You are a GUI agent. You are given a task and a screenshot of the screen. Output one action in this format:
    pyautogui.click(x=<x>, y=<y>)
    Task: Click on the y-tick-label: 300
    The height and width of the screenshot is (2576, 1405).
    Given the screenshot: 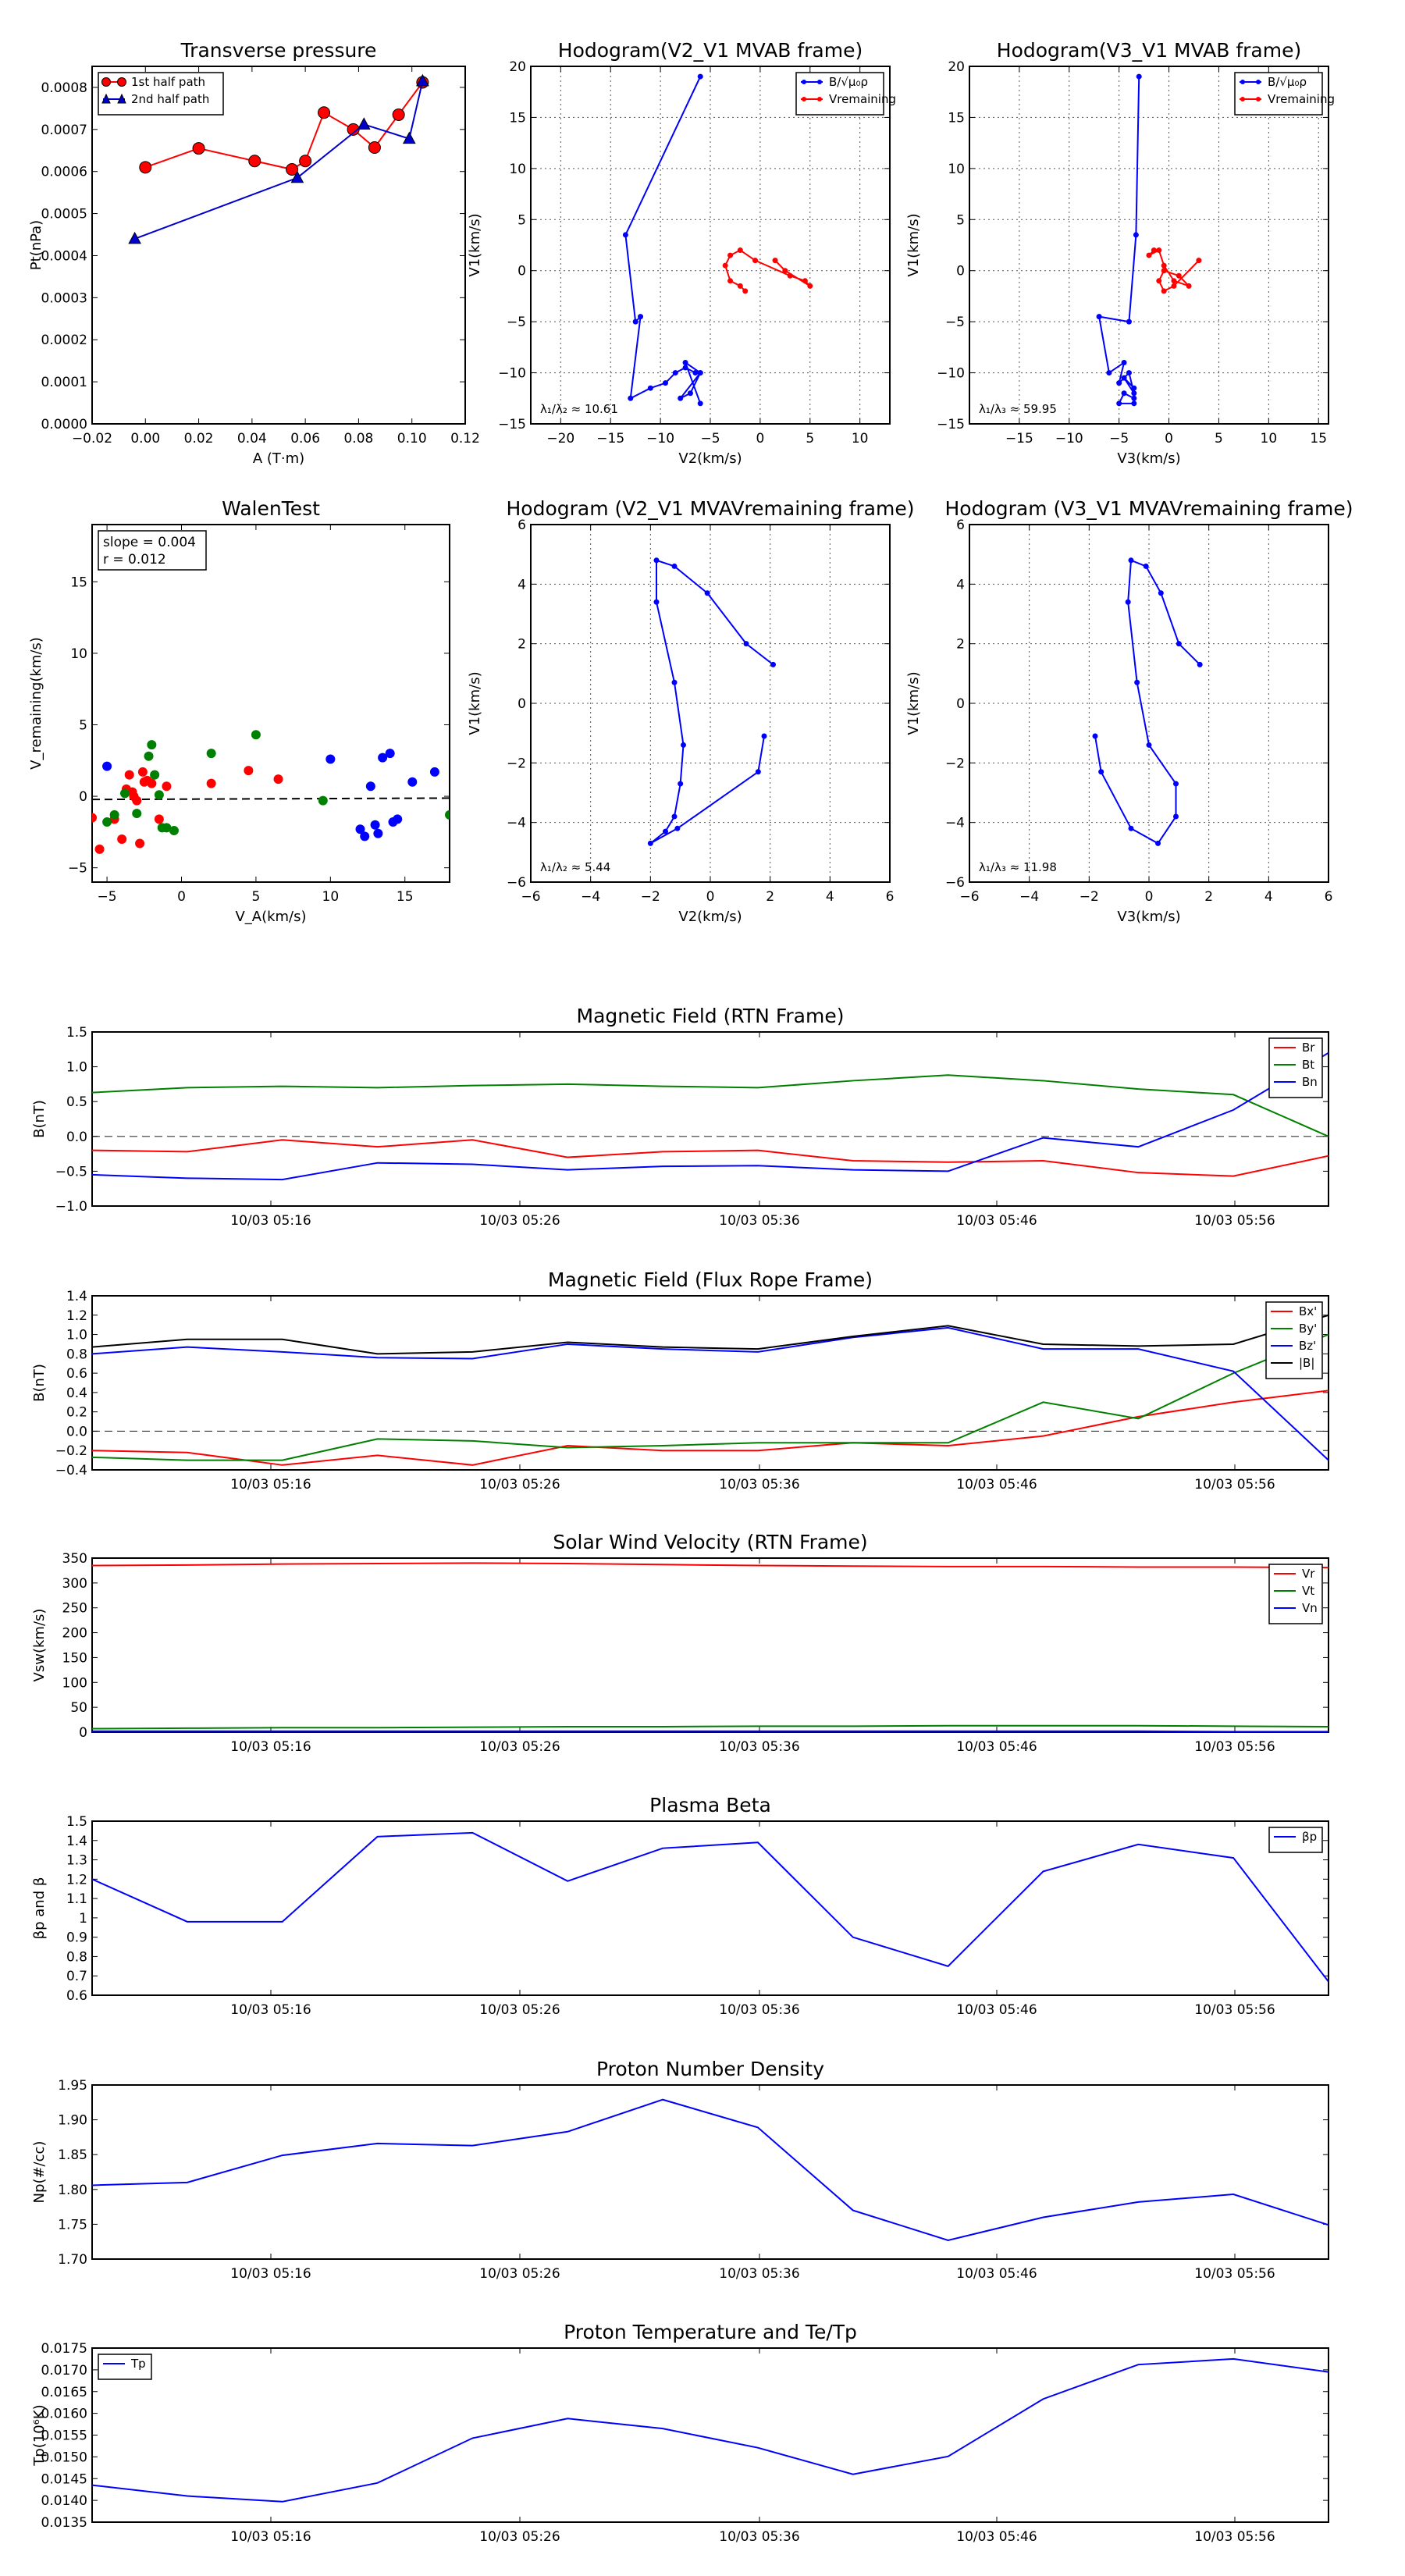 What is the action you would take?
    pyautogui.click(x=74, y=1584)
    